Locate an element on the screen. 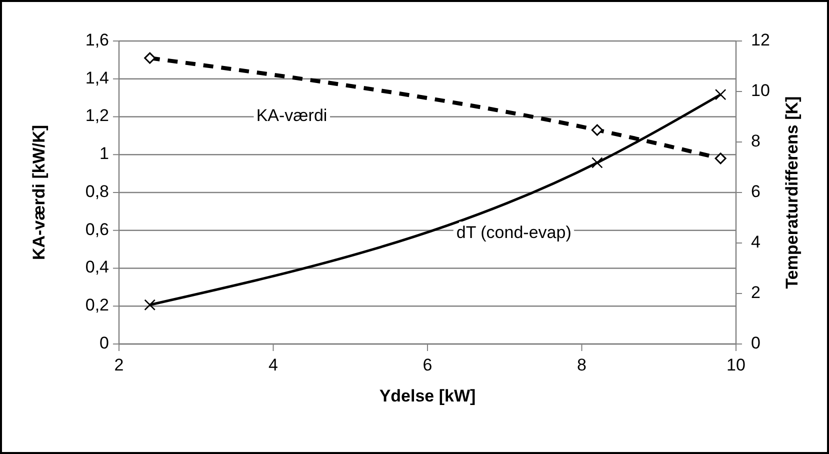 The image size is (829, 454). y-tick-label: 1 is located at coordinates (104, 154).